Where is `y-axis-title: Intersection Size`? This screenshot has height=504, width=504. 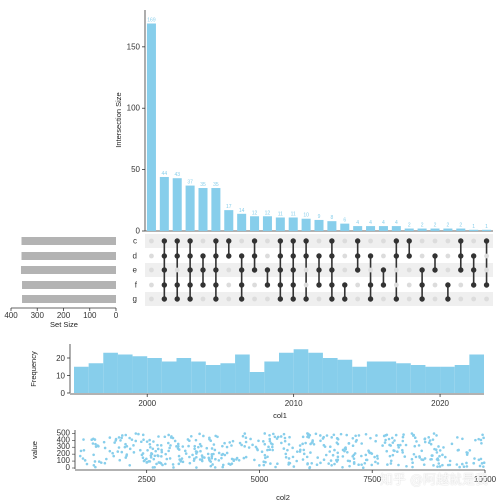 y-axis-title: Intersection Size is located at coordinates (118, 119).